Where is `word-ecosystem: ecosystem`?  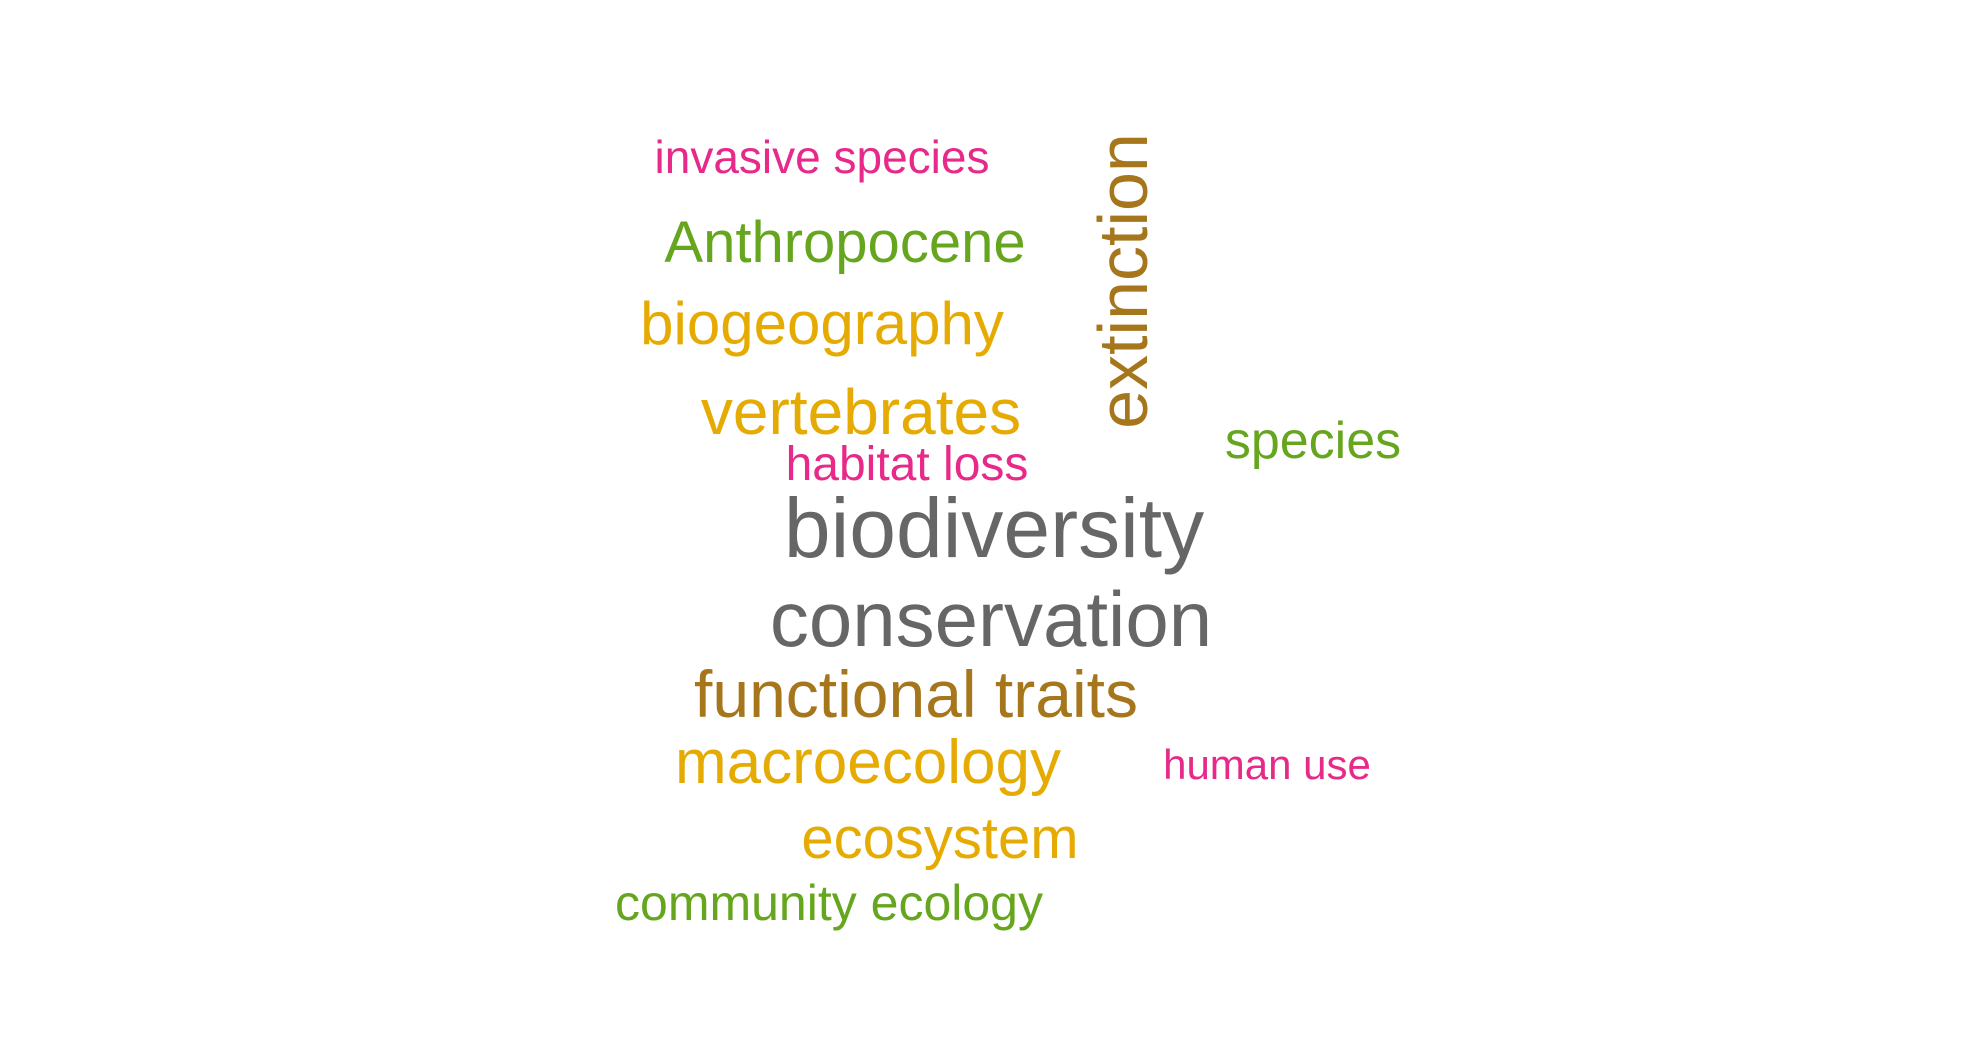
word-ecosystem: ecosystem is located at coordinates (940, 838).